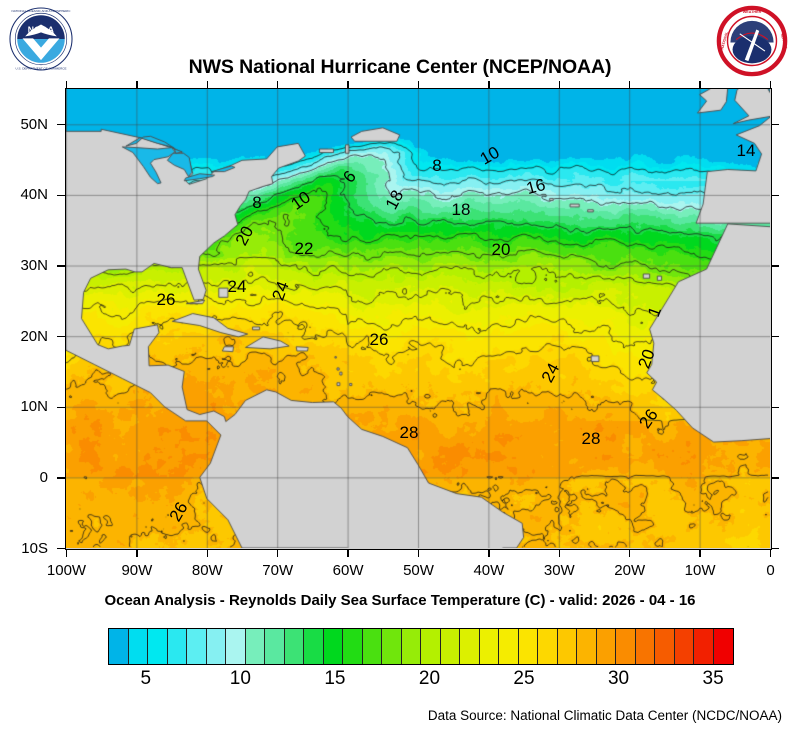  I want to click on x-axis-label: 20W, so click(630, 570).